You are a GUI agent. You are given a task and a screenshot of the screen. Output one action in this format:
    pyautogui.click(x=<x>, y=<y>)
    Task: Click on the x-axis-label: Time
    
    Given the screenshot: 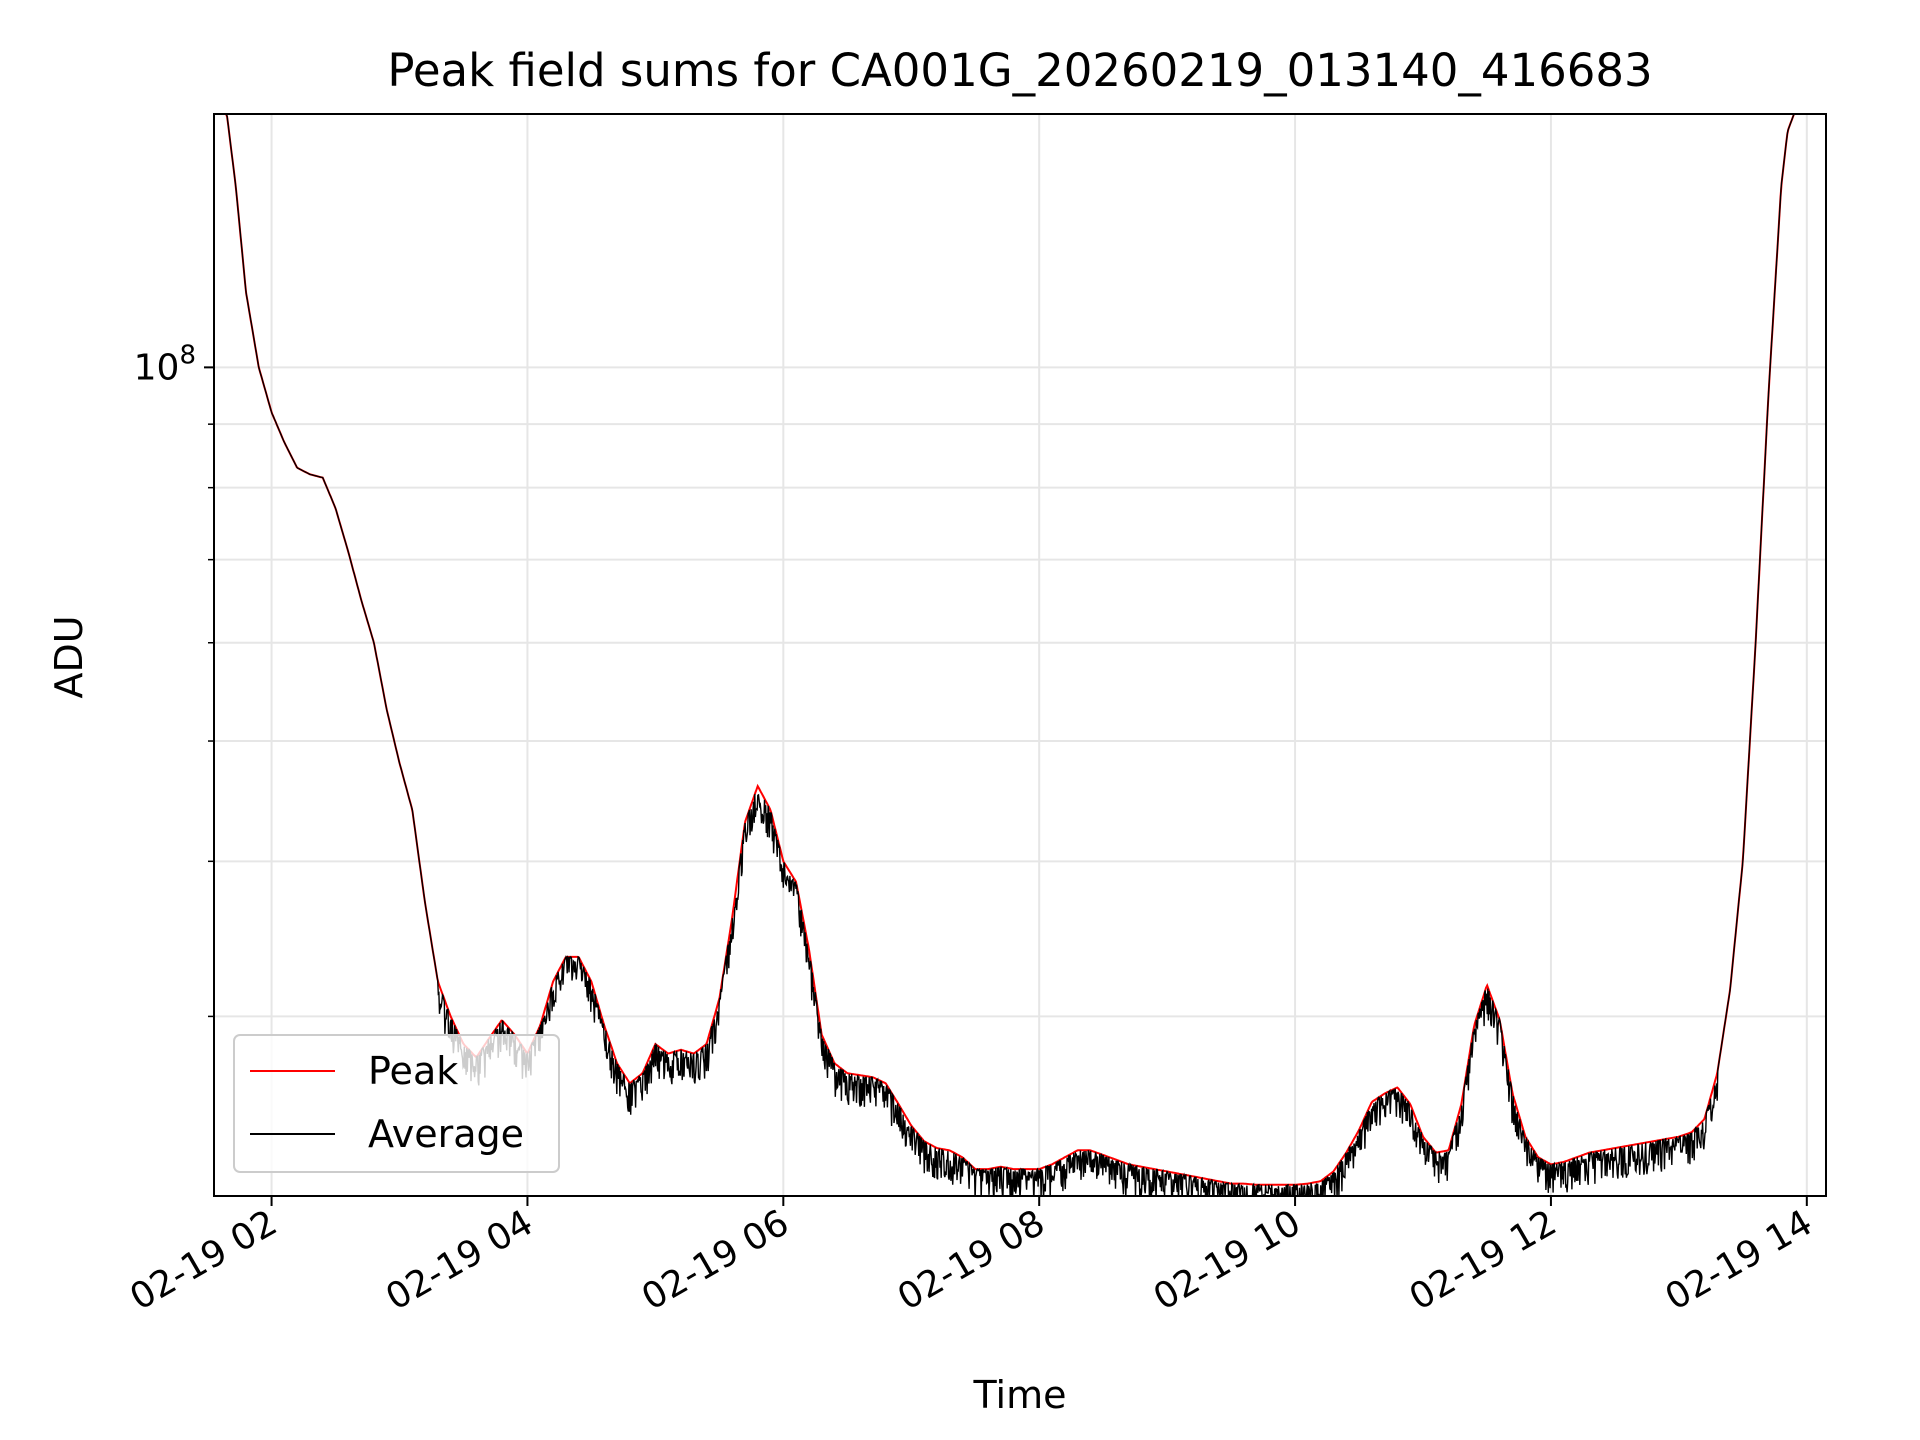 What is the action you would take?
    pyautogui.click(x=1020, y=1395)
    